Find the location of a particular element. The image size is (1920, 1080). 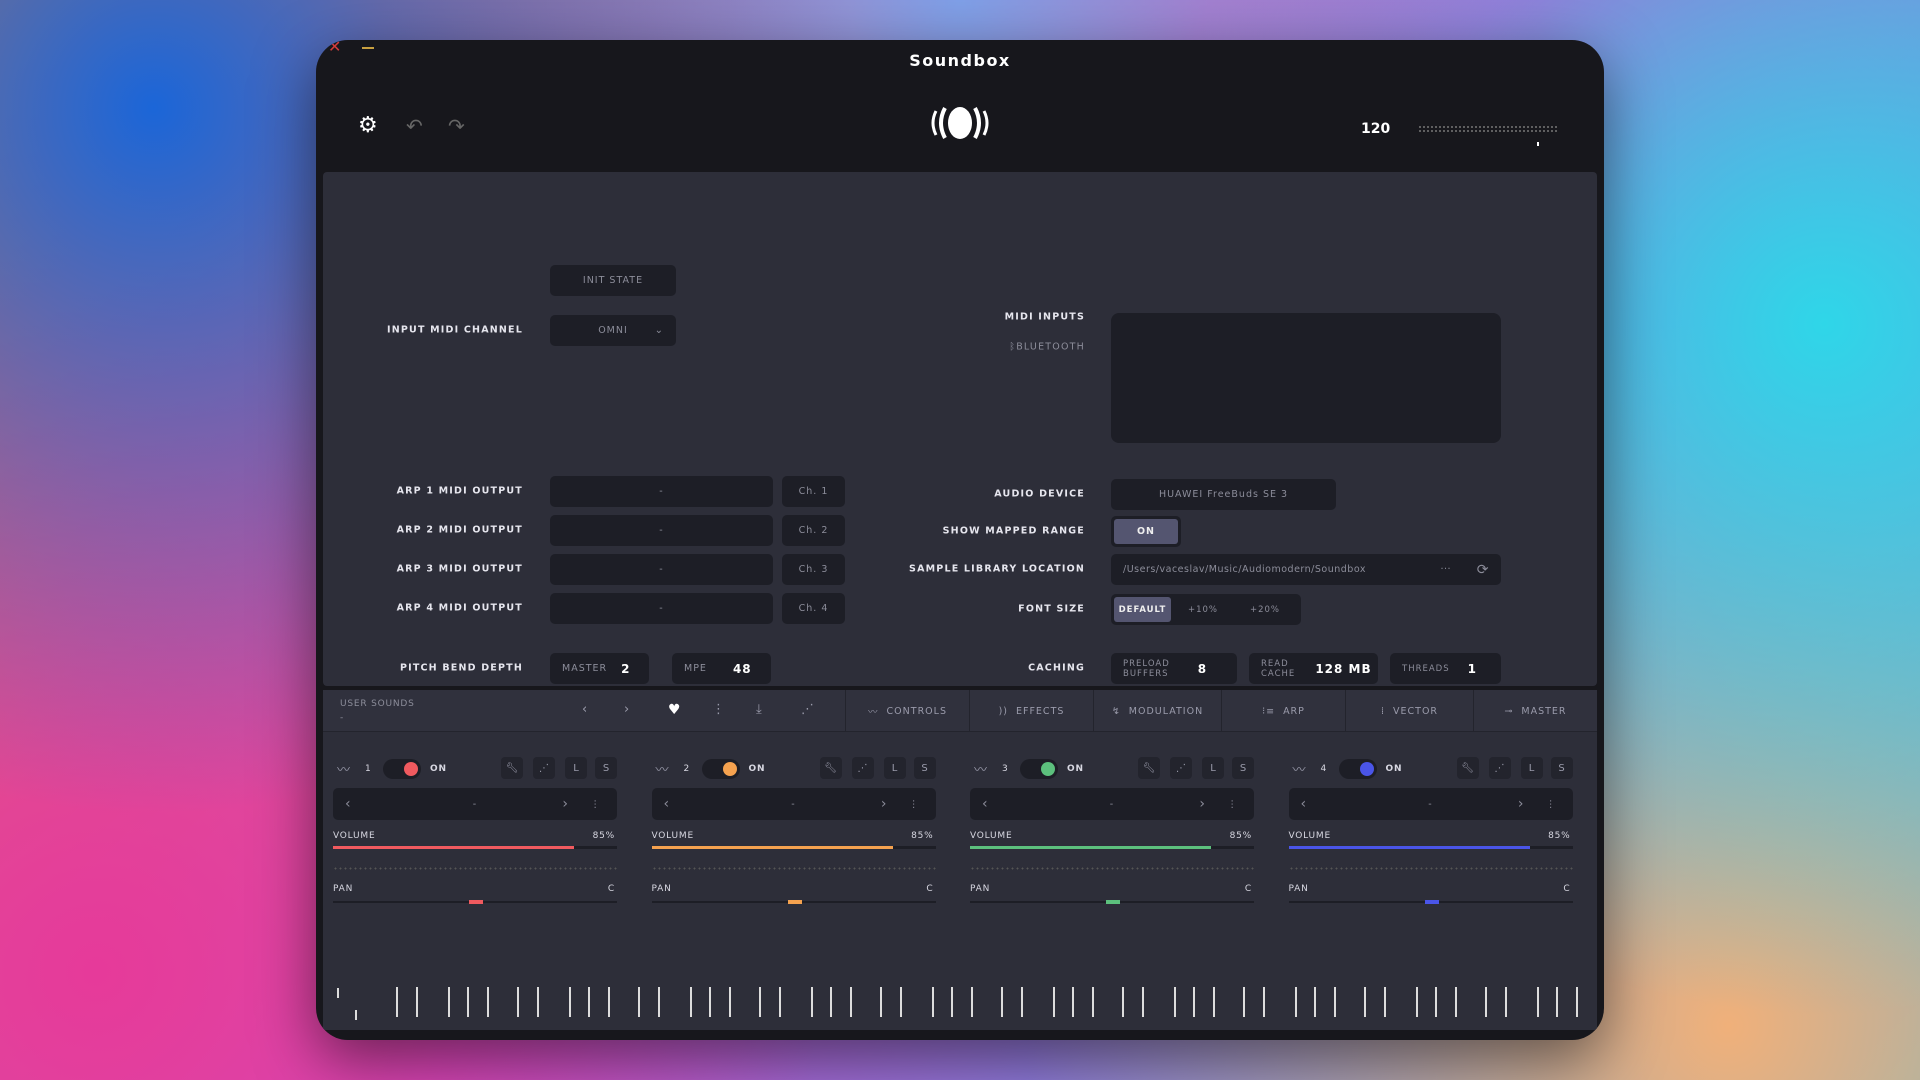

refresh-icon: ⟳ is located at coordinates (1482, 569).